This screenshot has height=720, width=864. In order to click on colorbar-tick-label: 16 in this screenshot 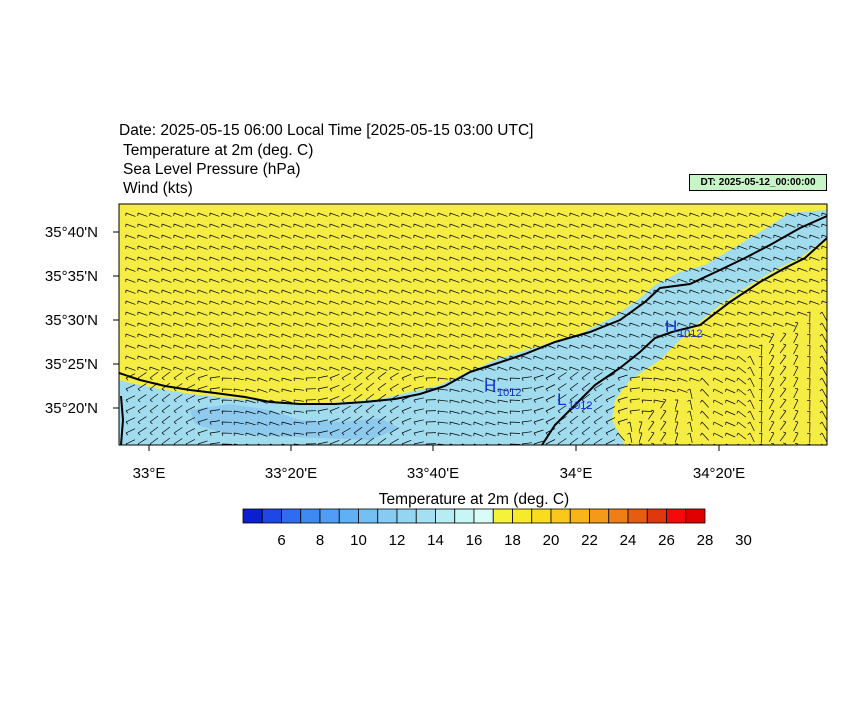, I will do `click(474, 540)`.